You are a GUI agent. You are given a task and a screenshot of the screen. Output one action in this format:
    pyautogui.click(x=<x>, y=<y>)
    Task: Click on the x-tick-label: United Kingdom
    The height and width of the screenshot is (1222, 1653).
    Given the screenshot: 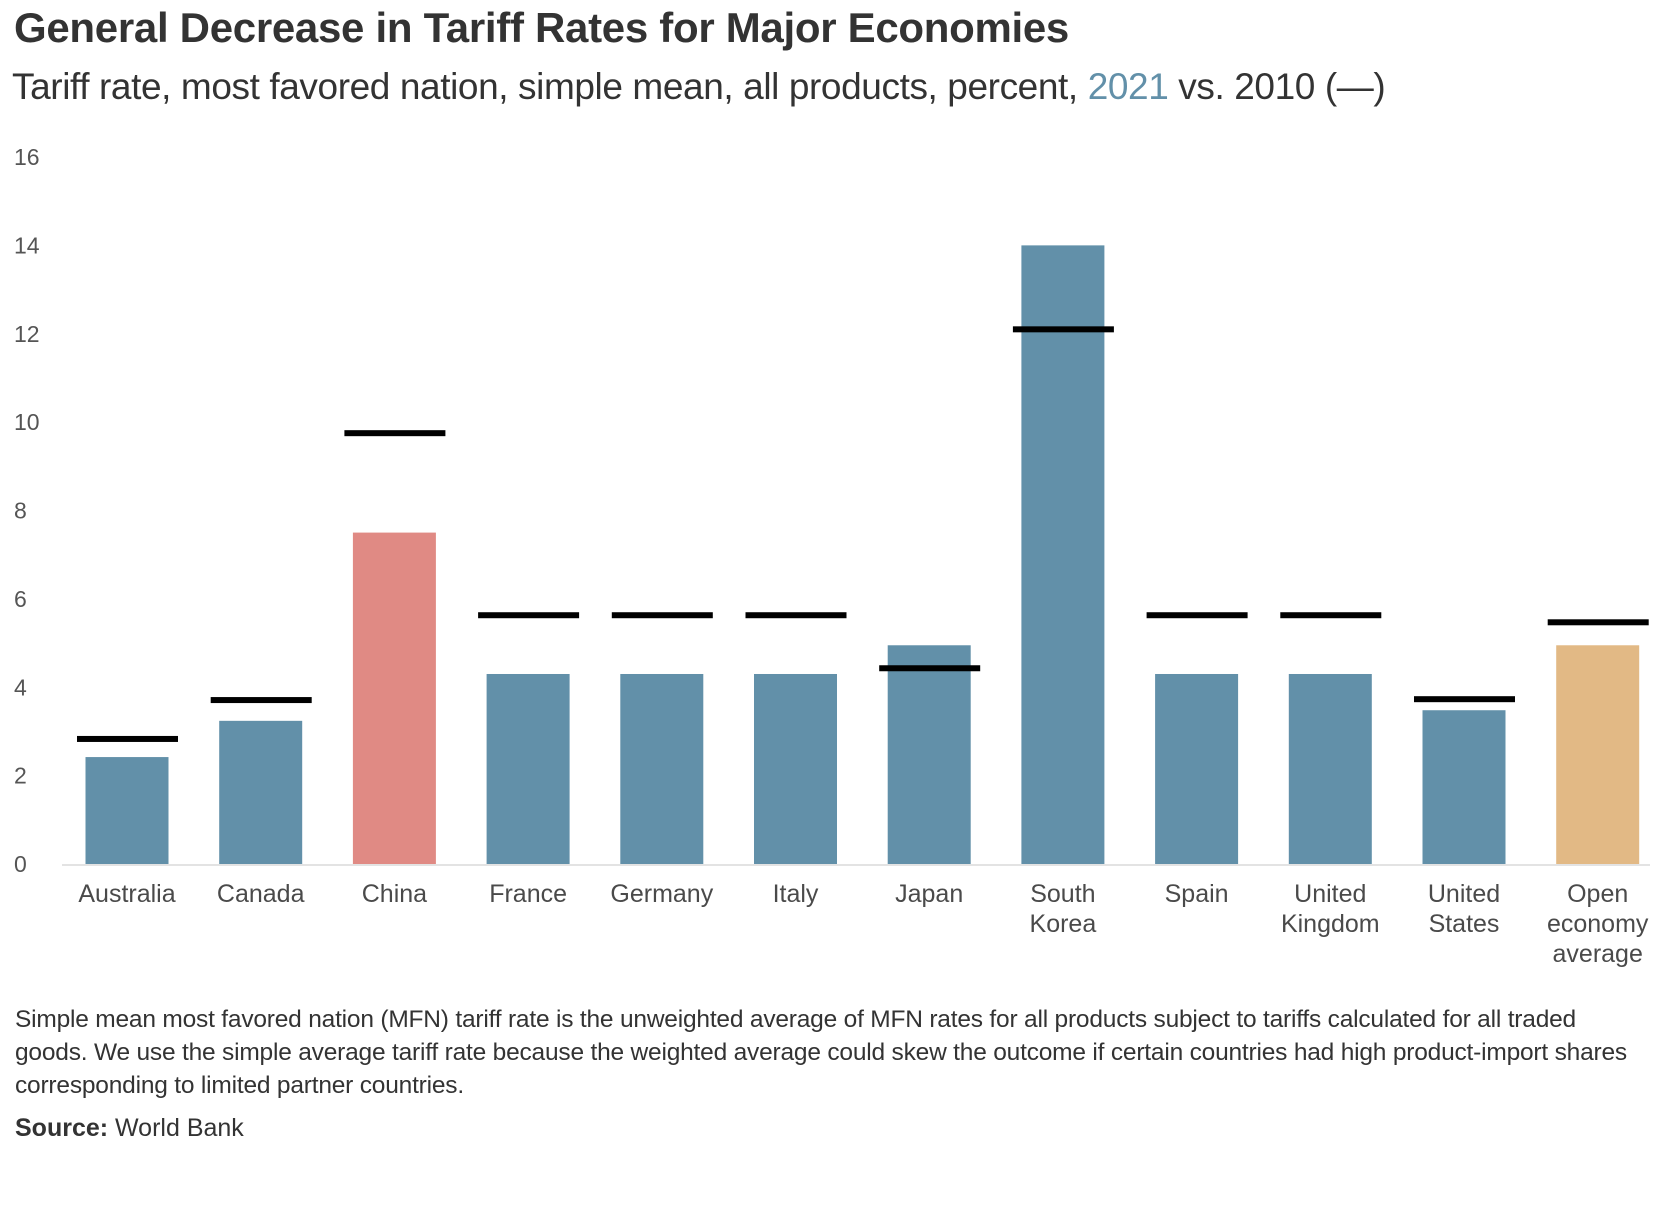 What is the action you would take?
    pyautogui.click(x=1330, y=909)
    